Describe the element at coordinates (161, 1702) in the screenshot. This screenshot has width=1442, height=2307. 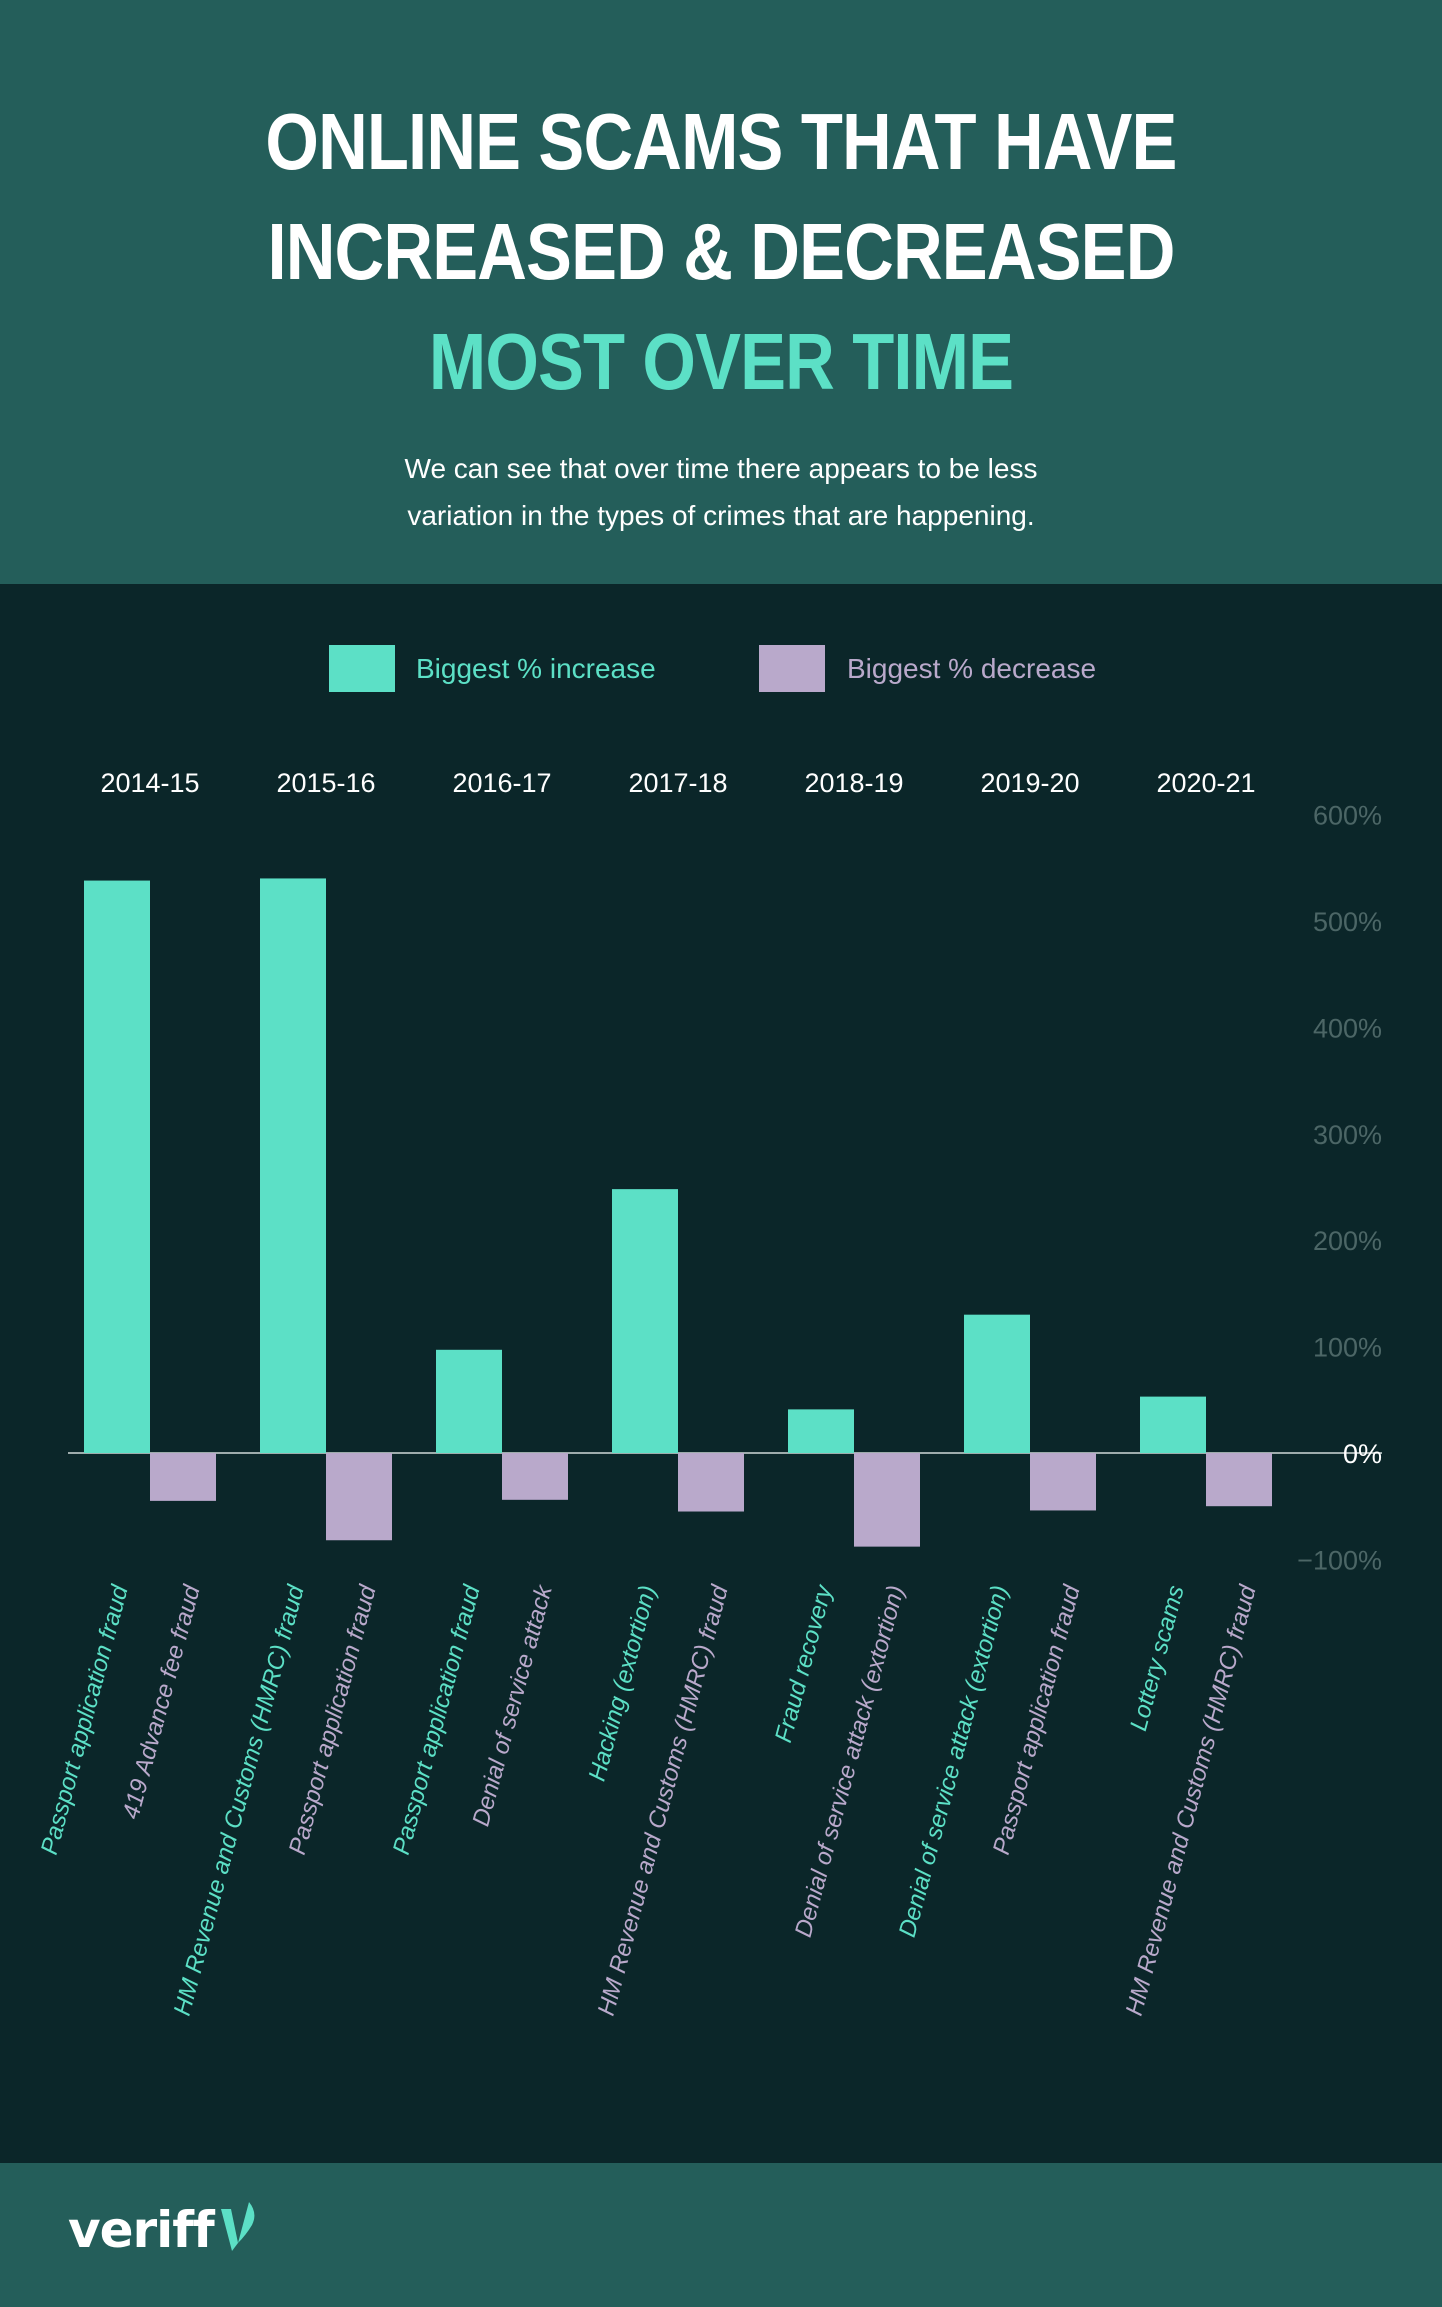
I see `decrease-scam-label: 419 Advance fee fraud` at that location.